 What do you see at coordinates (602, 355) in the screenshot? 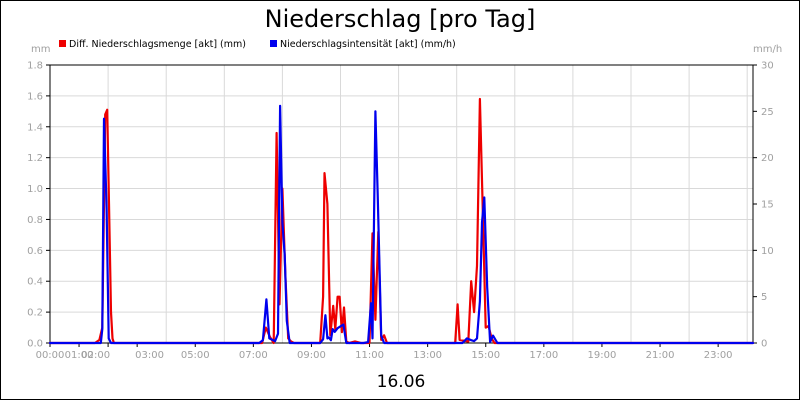
I see `x-tick-label: 19:00` at bounding box center [602, 355].